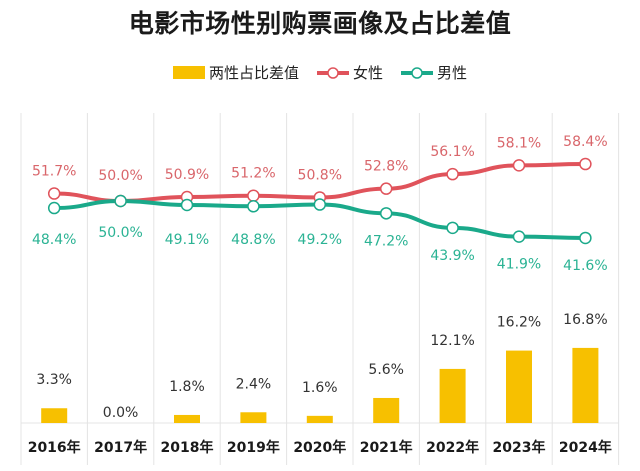 The width and height of the screenshot is (640, 471). I want to click on chart-title: 电影市场性别购票画像及占比差值, so click(320, 23).